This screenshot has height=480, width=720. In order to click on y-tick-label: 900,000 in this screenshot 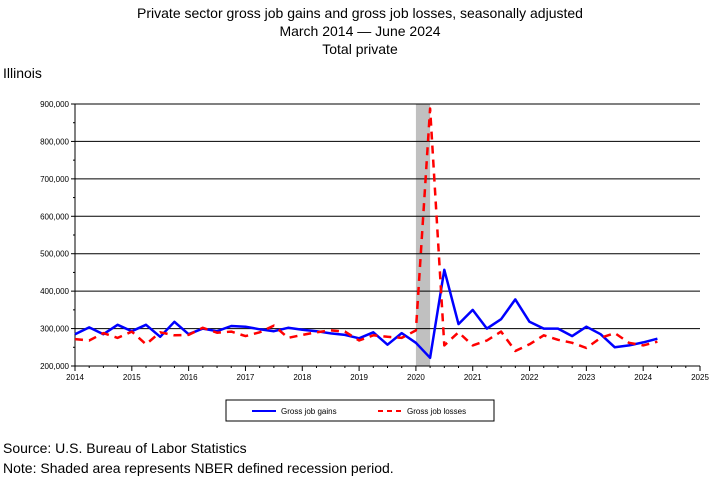, I will do `click(54, 104)`.